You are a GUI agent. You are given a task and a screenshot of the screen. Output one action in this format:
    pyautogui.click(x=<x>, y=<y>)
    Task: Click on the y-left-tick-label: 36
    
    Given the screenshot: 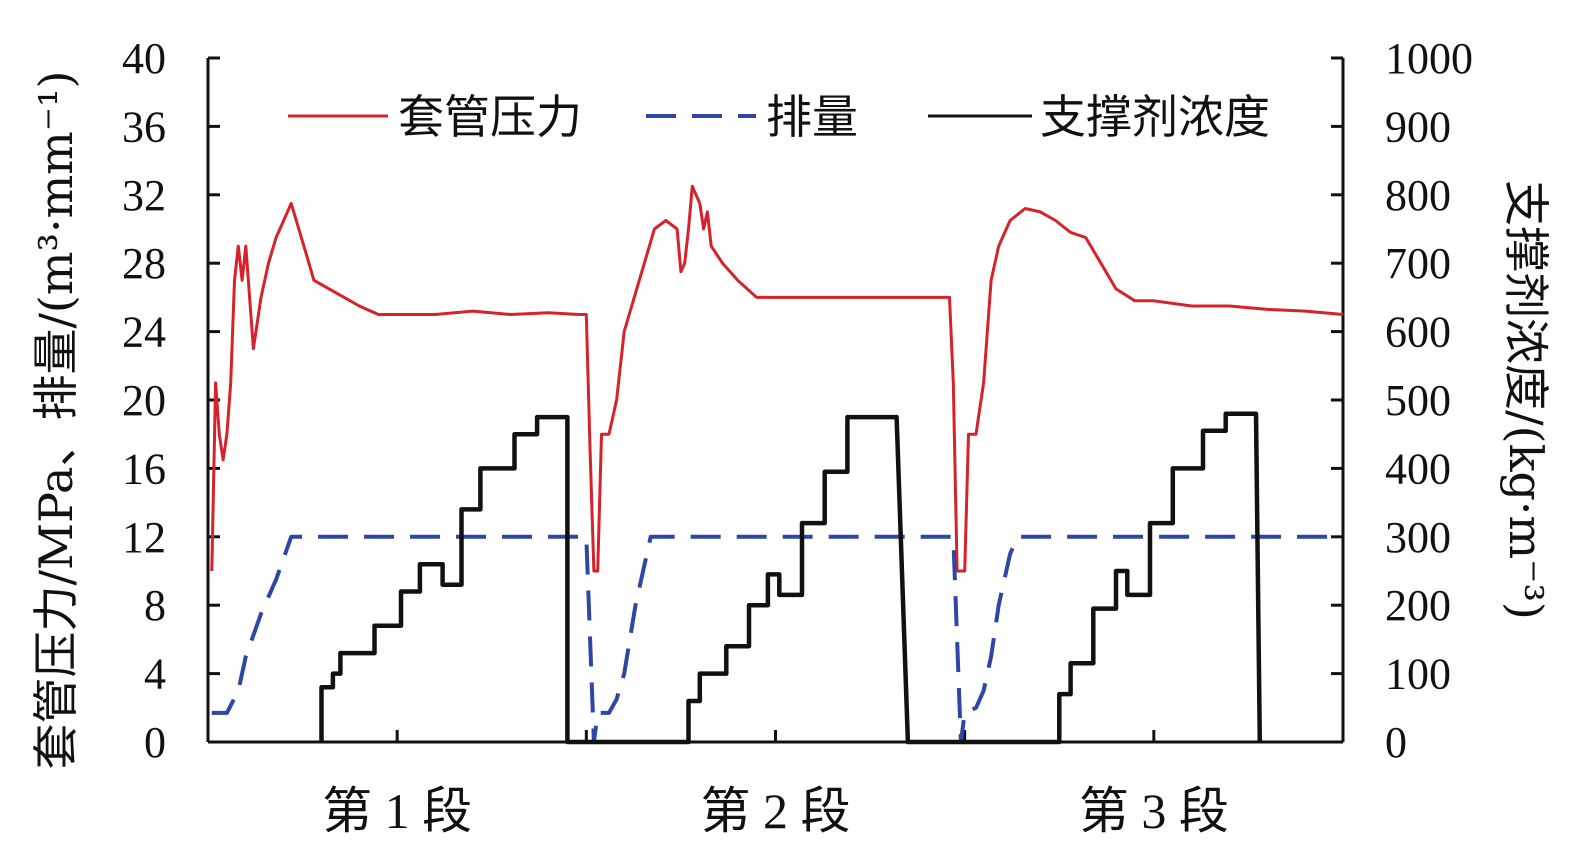 What is the action you would take?
    pyautogui.click(x=144, y=126)
    